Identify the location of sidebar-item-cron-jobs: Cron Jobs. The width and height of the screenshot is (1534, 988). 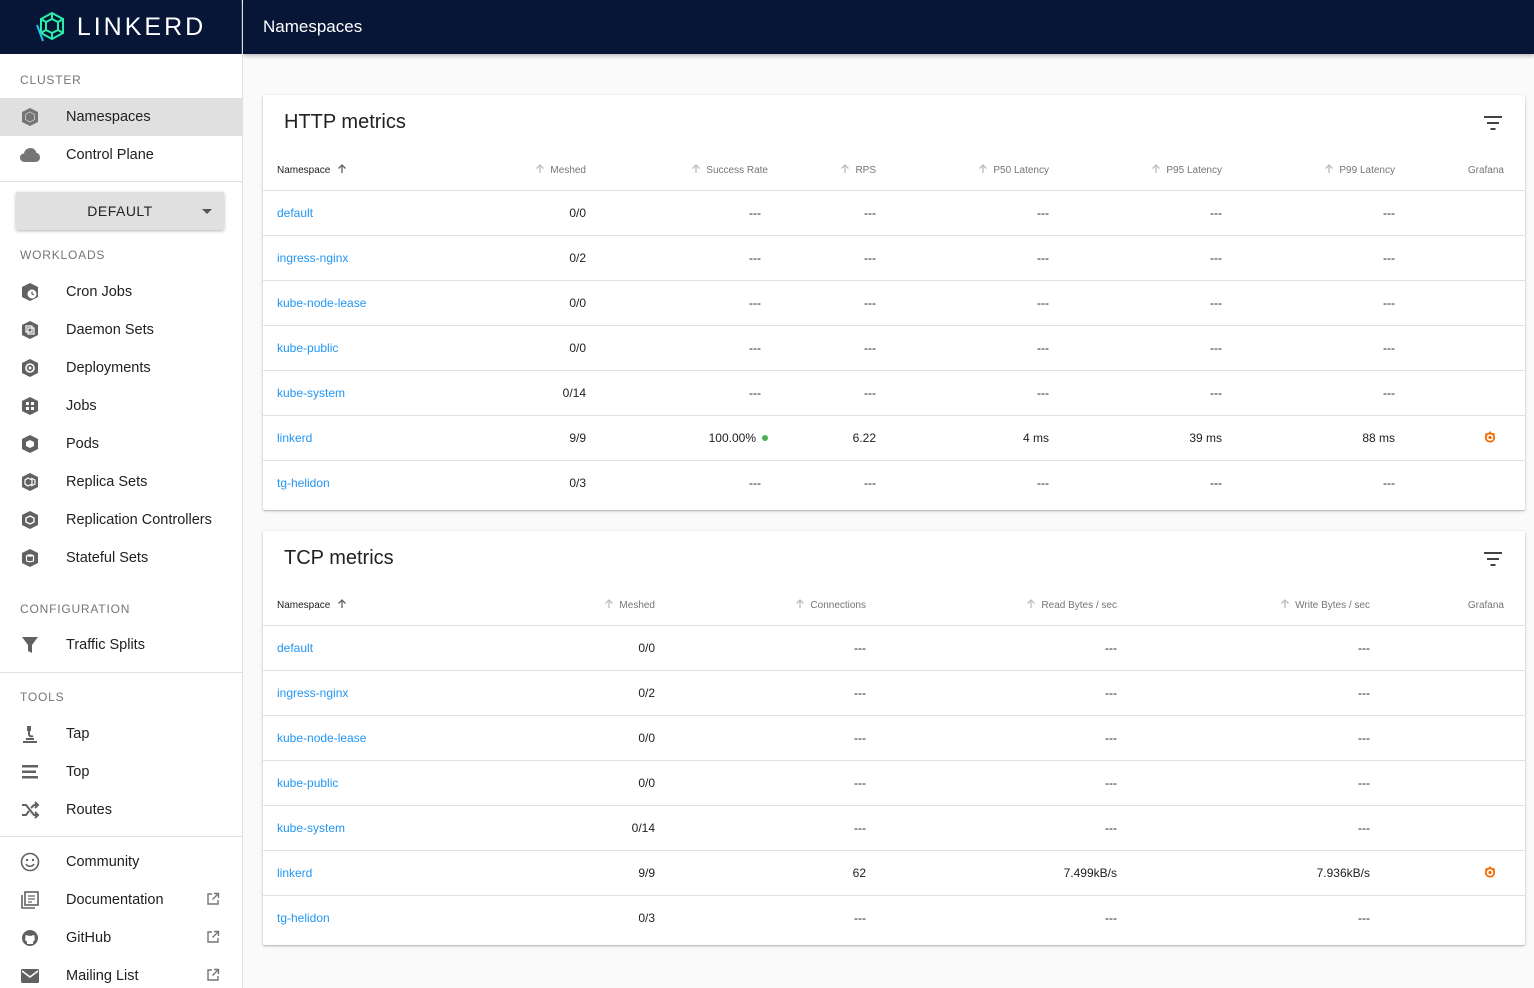
(121, 292).